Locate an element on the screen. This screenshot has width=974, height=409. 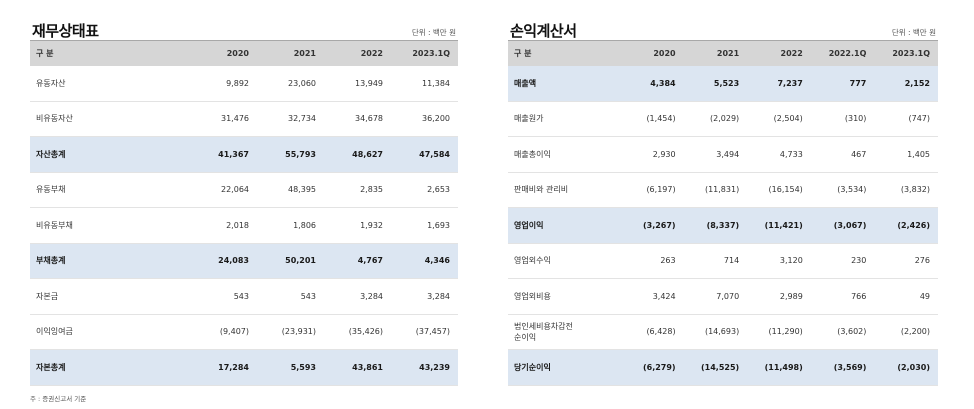
table-row: 매출원가 (1,454) (2,029) (2,504) (310) (747) is located at coordinates (723, 119).